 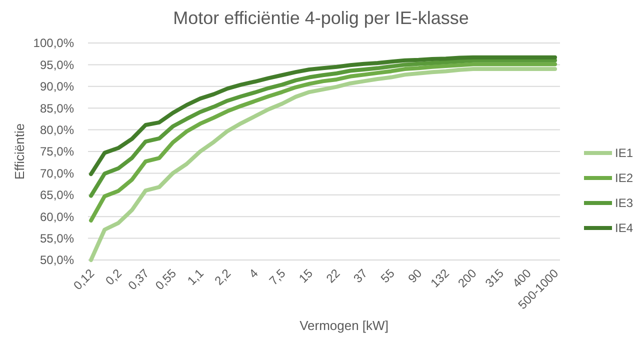 What do you see at coordinates (344, 325) in the screenshot?
I see `x-axis-title: Vermogen [kW]` at bounding box center [344, 325].